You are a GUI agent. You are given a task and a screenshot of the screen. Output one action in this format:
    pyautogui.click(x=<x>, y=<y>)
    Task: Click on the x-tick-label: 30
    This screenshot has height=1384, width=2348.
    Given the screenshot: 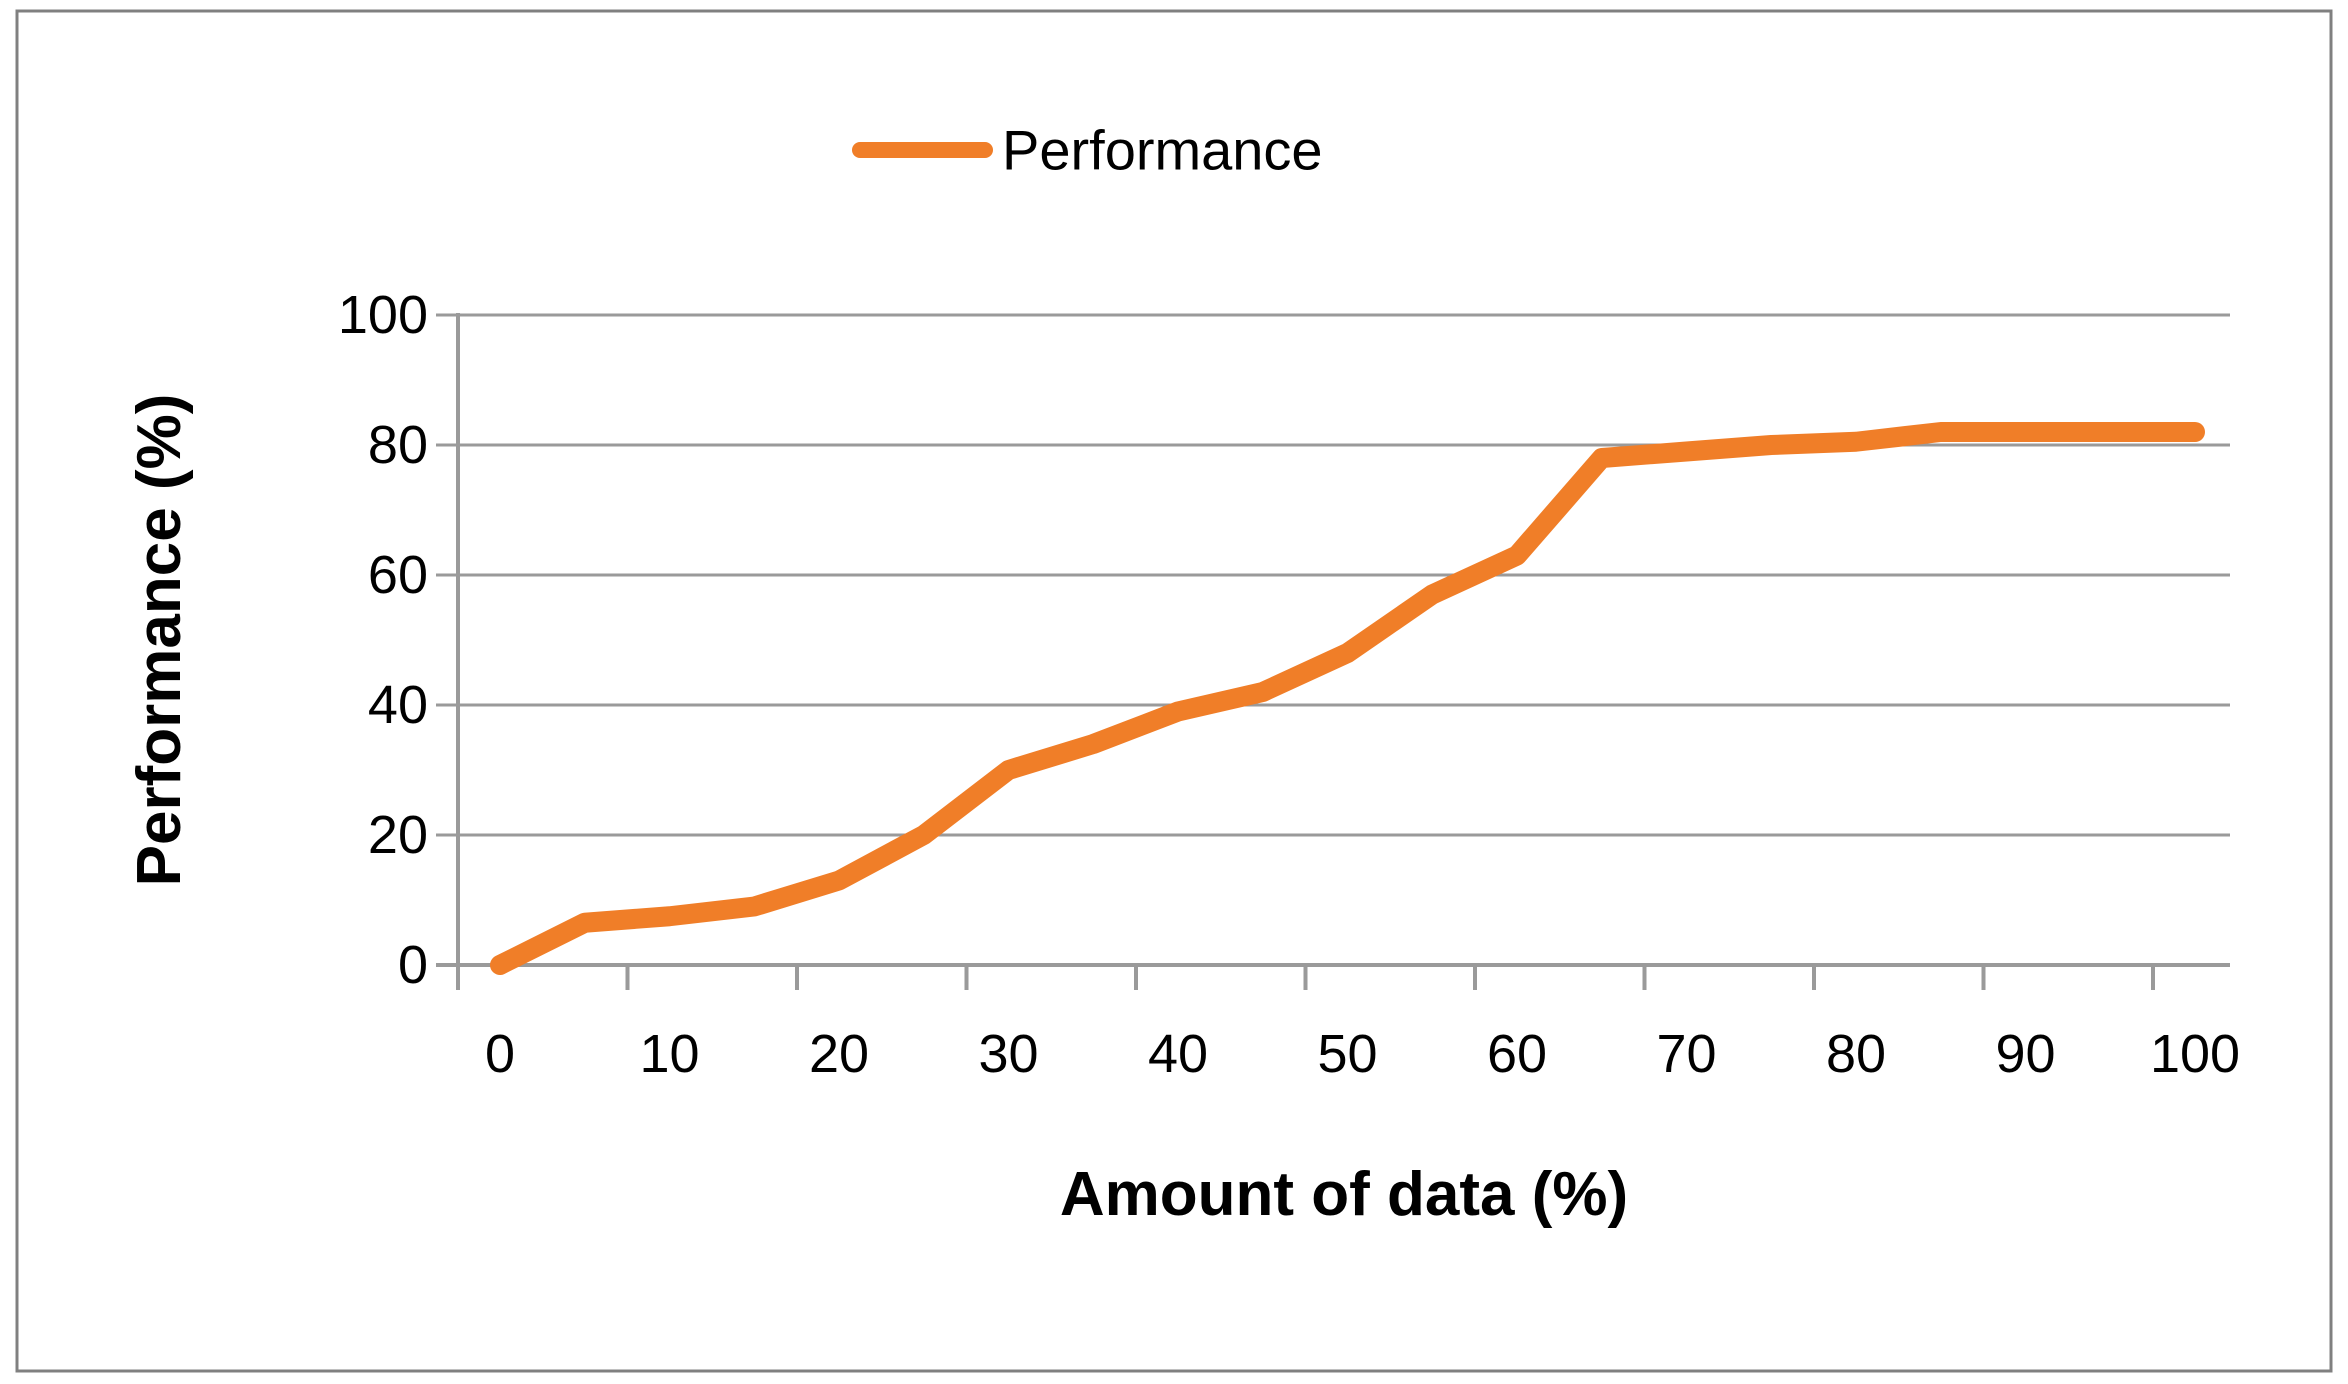 What is the action you would take?
    pyautogui.click(x=1008, y=1054)
    